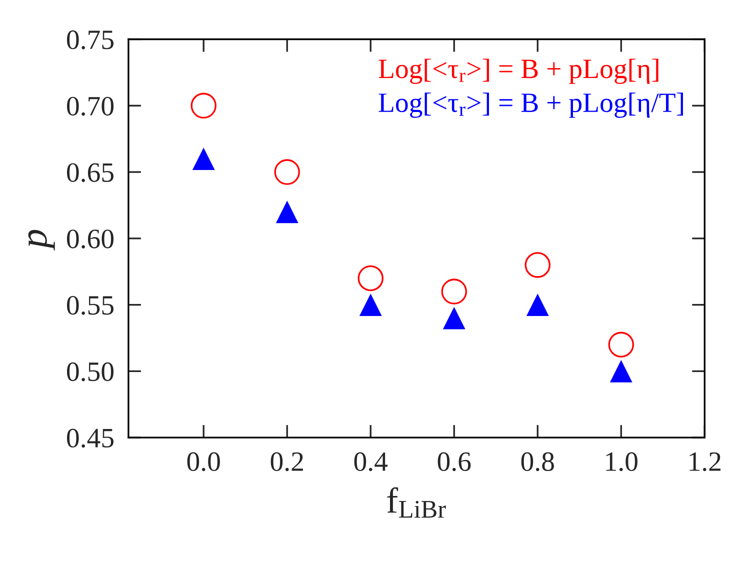  I want to click on x-tick-label: 0.8, so click(537, 462).